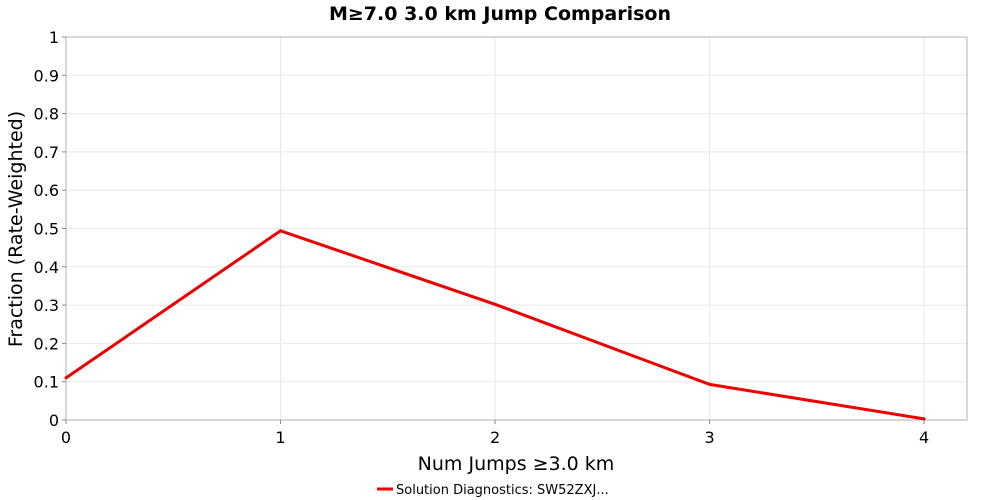  Describe the element at coordinates (66, 437) in the screenshot. I see `x-tick-label: 0` at that location.